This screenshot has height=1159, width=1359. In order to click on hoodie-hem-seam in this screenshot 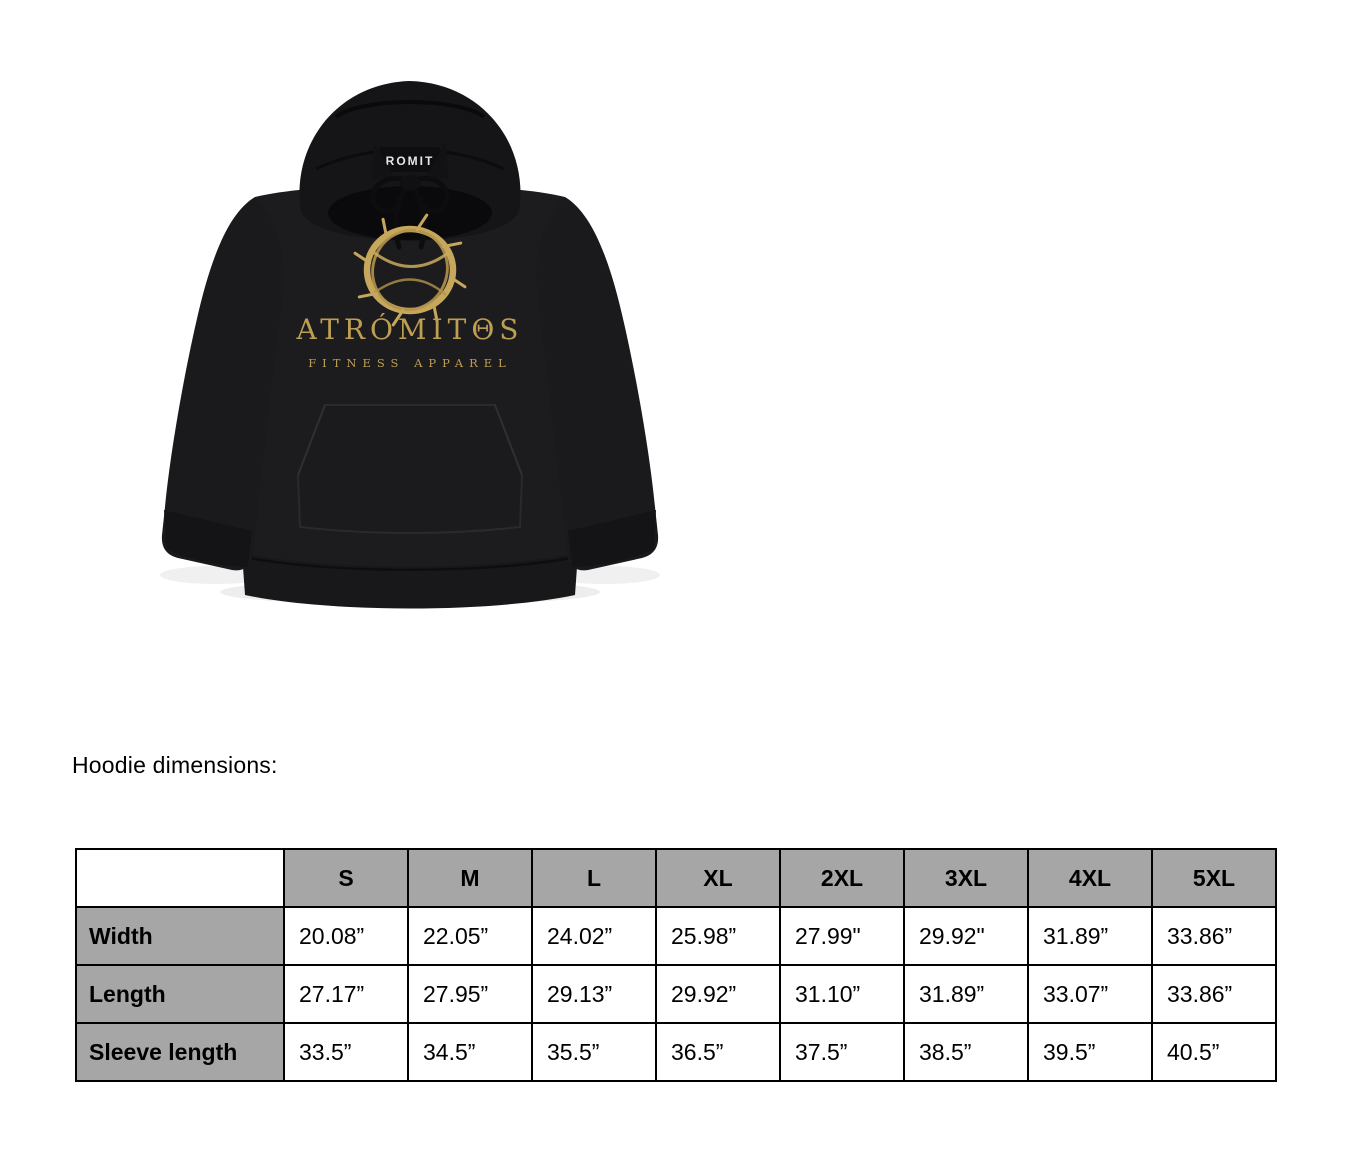, I will do `click(410, 563)`.